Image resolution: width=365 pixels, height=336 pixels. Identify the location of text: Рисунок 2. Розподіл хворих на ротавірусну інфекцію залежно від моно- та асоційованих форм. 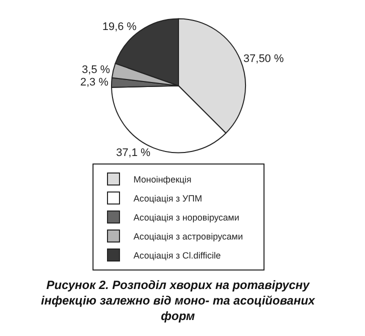
(178, 301).